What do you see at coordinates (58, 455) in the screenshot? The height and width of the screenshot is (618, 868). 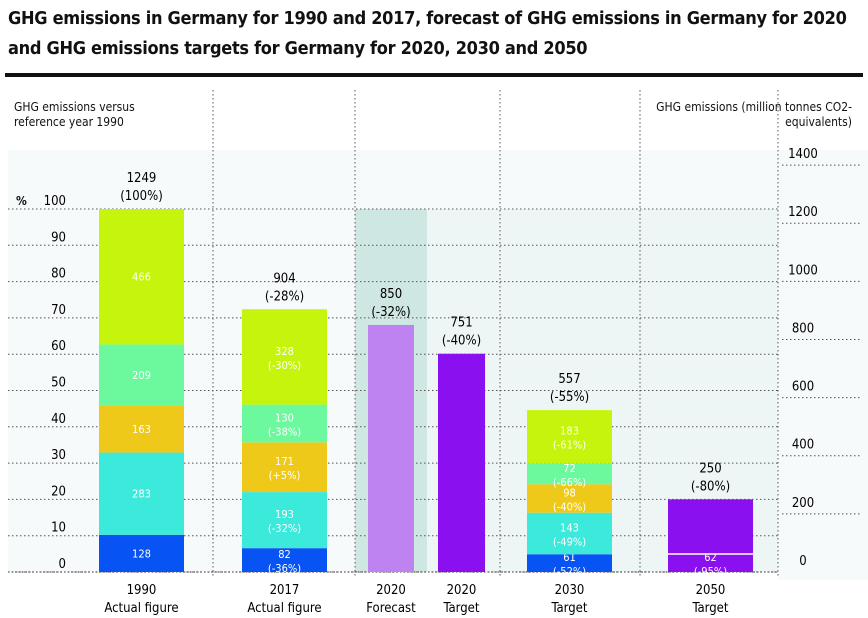 I see `left-tick-label: 30` at bounding box center [58, 455].